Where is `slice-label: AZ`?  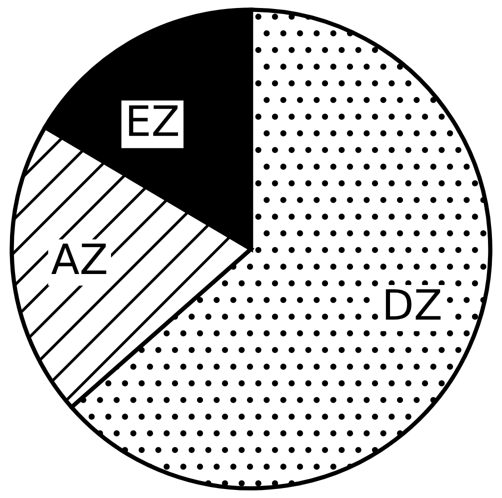 slice-label: AZ is located at coordinates (78, 259).